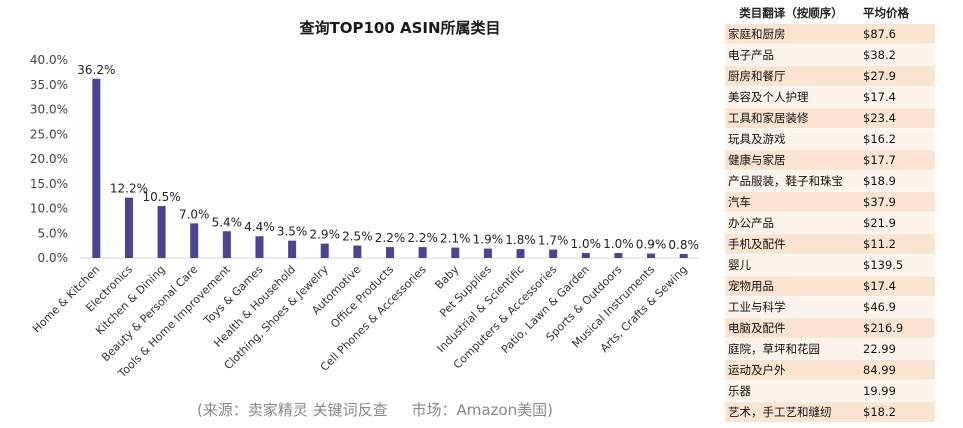 Image resolution: width=963 pixels, height=428 pixels. I want to click on category-cell: 厨房和餐厅, so click(791, 76).